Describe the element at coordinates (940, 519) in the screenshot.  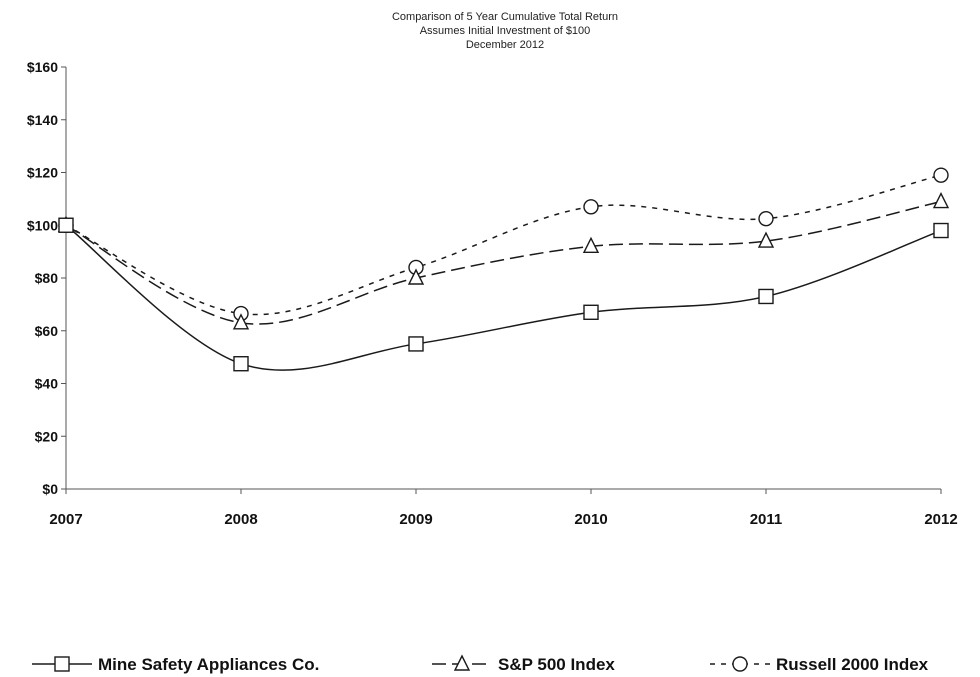
I see `x-tick-label: 2012` at that location.